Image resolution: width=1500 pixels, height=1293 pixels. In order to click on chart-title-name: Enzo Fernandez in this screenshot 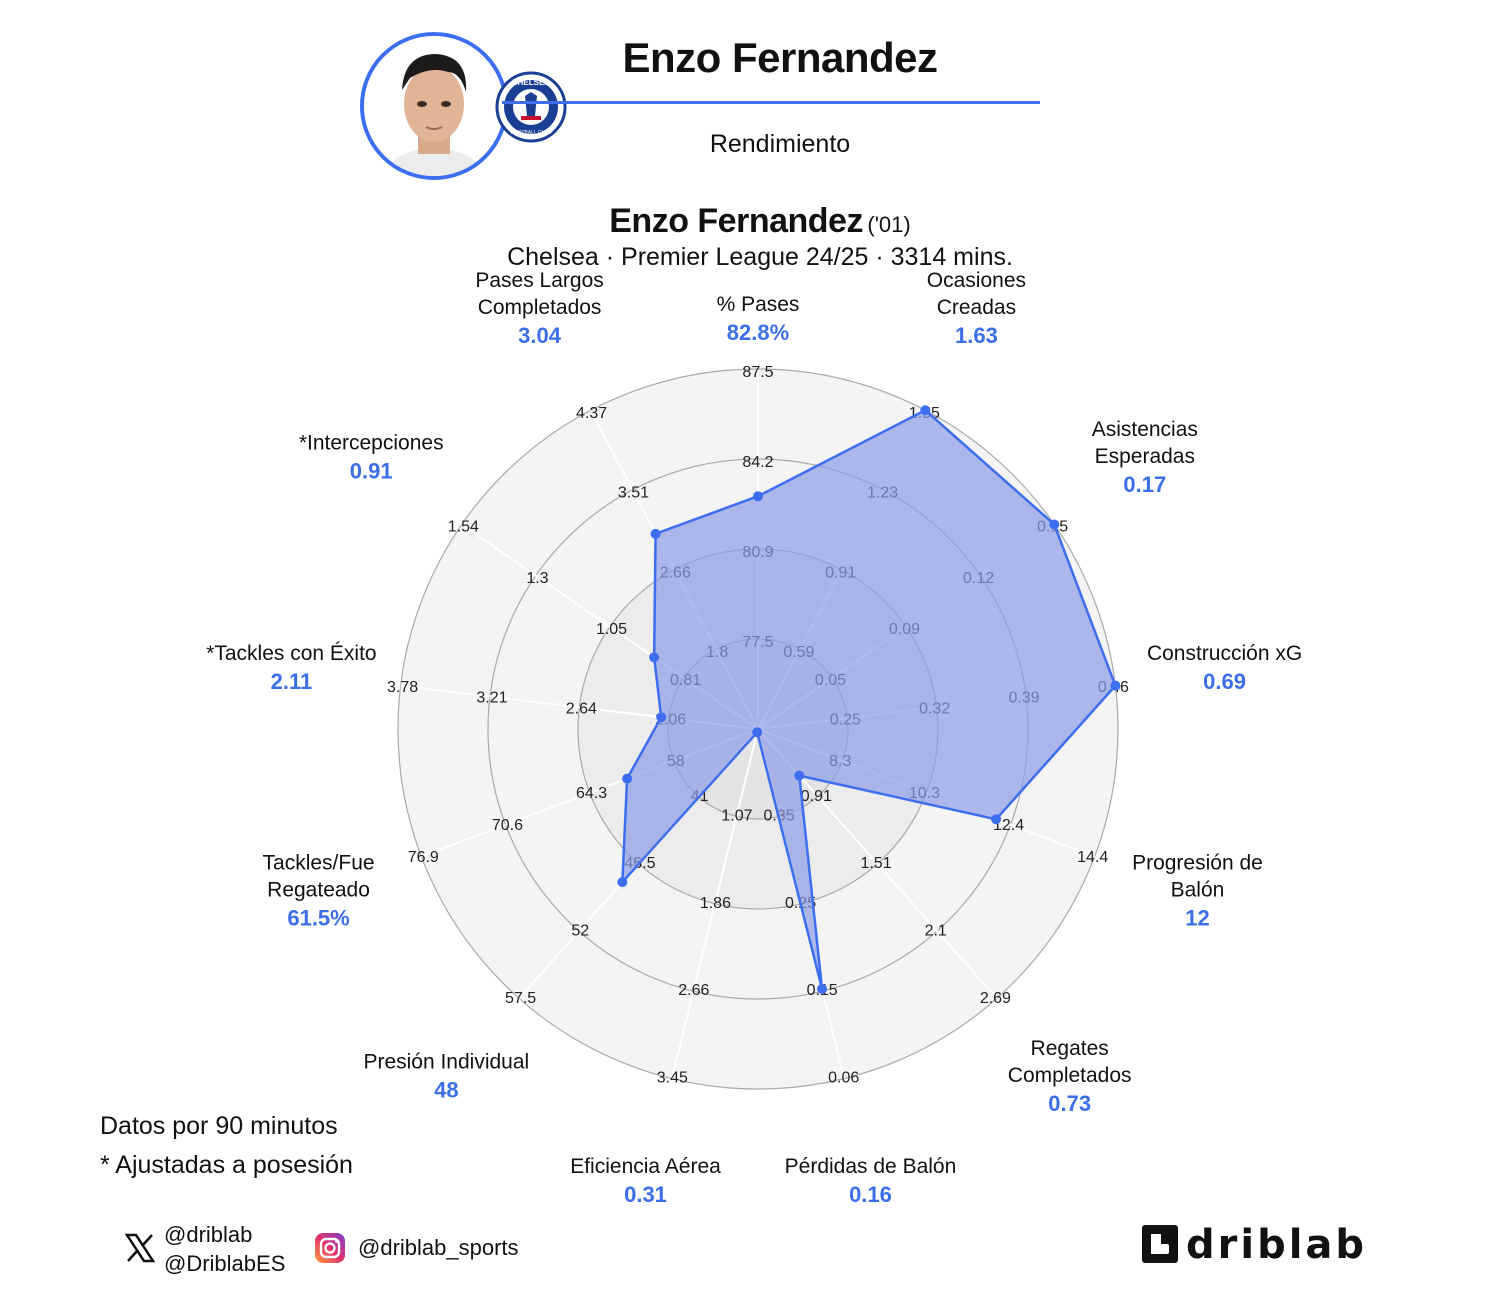, I will do `click(736, 221)`.